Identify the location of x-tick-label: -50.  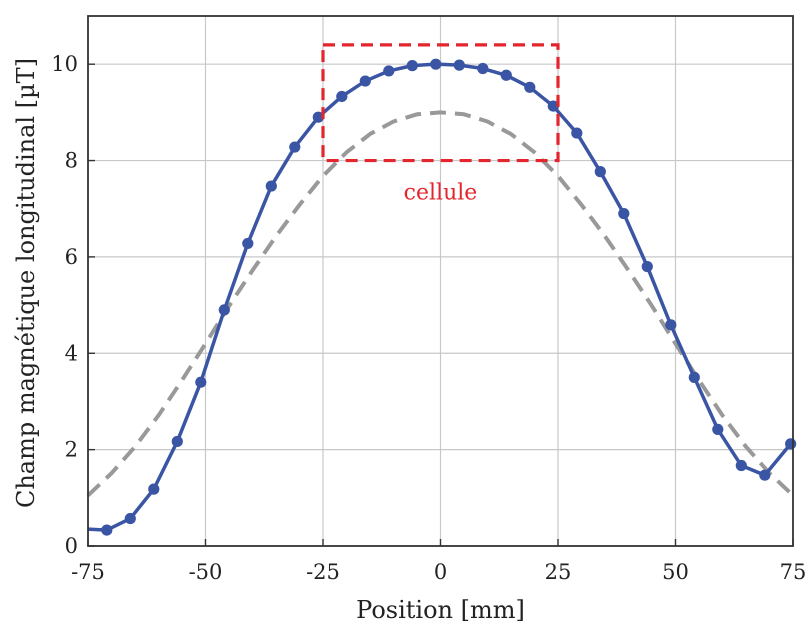
(206, 572).